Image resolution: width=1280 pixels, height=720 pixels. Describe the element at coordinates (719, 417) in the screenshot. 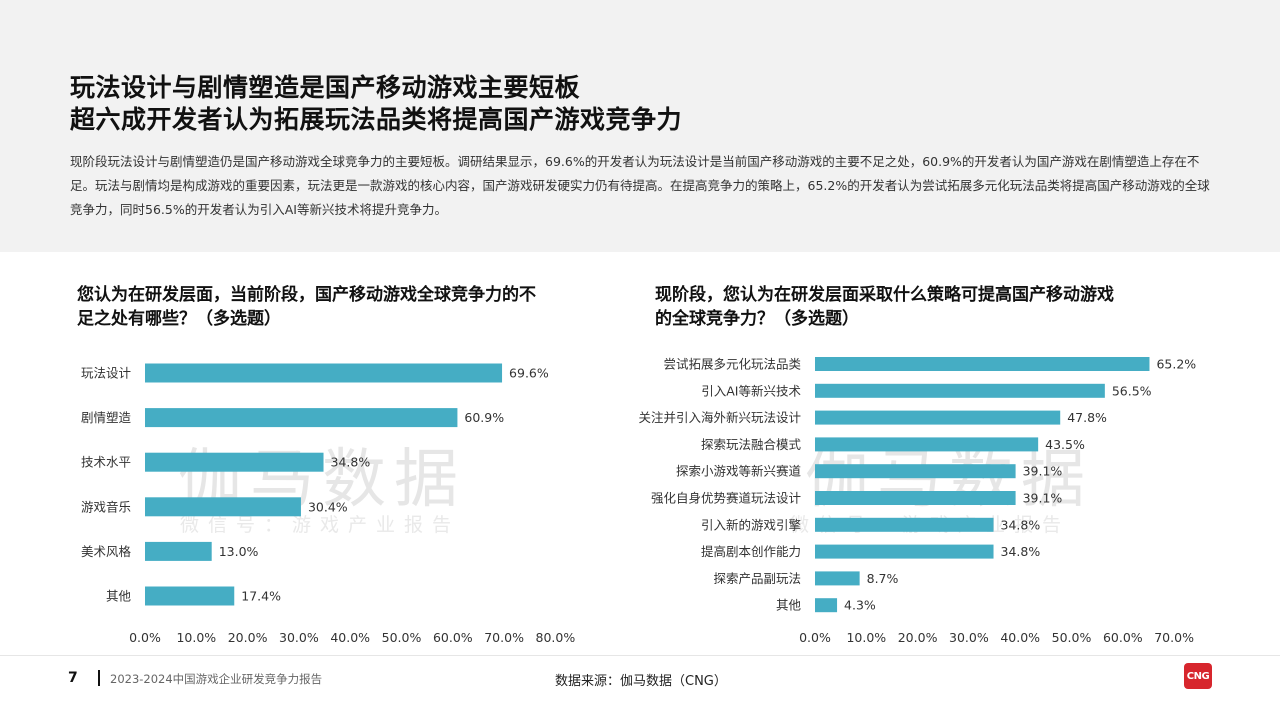

I see `right-category-label-2: 关注并引入海外新兴玩法设计` at that location.